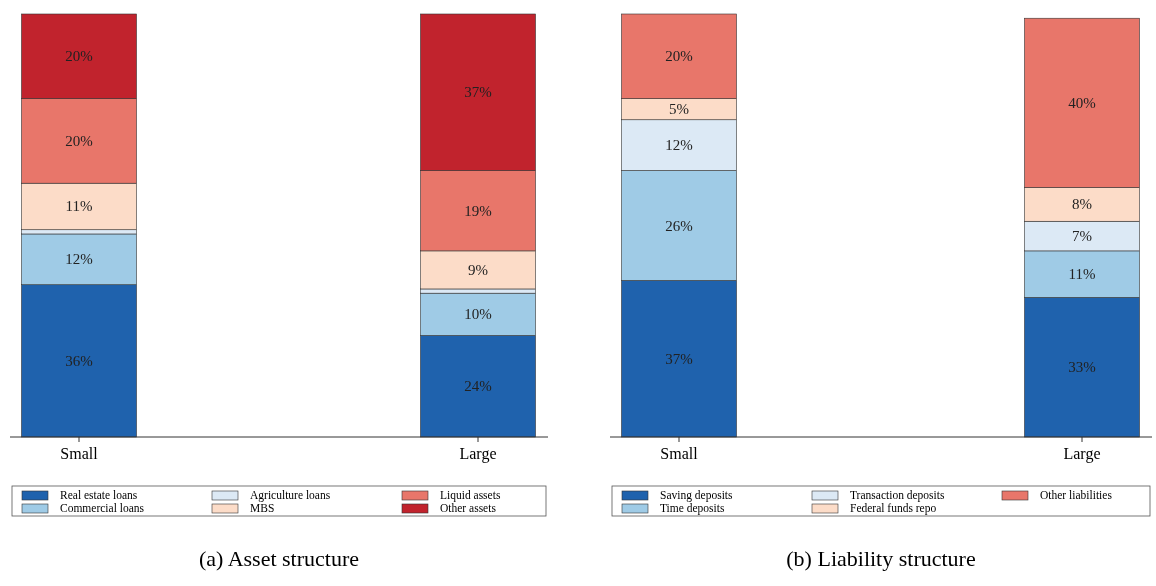 This screenshot has height=586, width=1156. Describe the element at coordinates (679, 225) in the screenshot. I see `data-label: 26%` at that location.